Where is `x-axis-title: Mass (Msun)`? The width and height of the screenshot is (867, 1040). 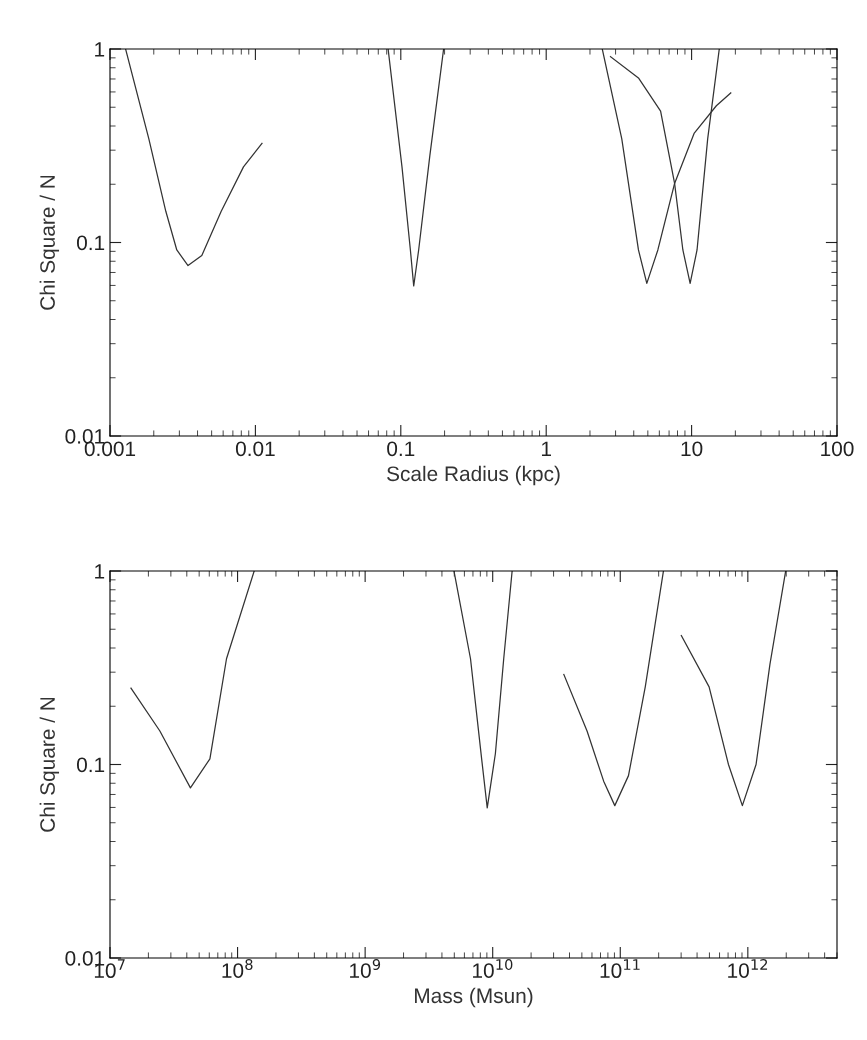
x-axis-title: Mass (Msun) is located at coordinates (474, 997).